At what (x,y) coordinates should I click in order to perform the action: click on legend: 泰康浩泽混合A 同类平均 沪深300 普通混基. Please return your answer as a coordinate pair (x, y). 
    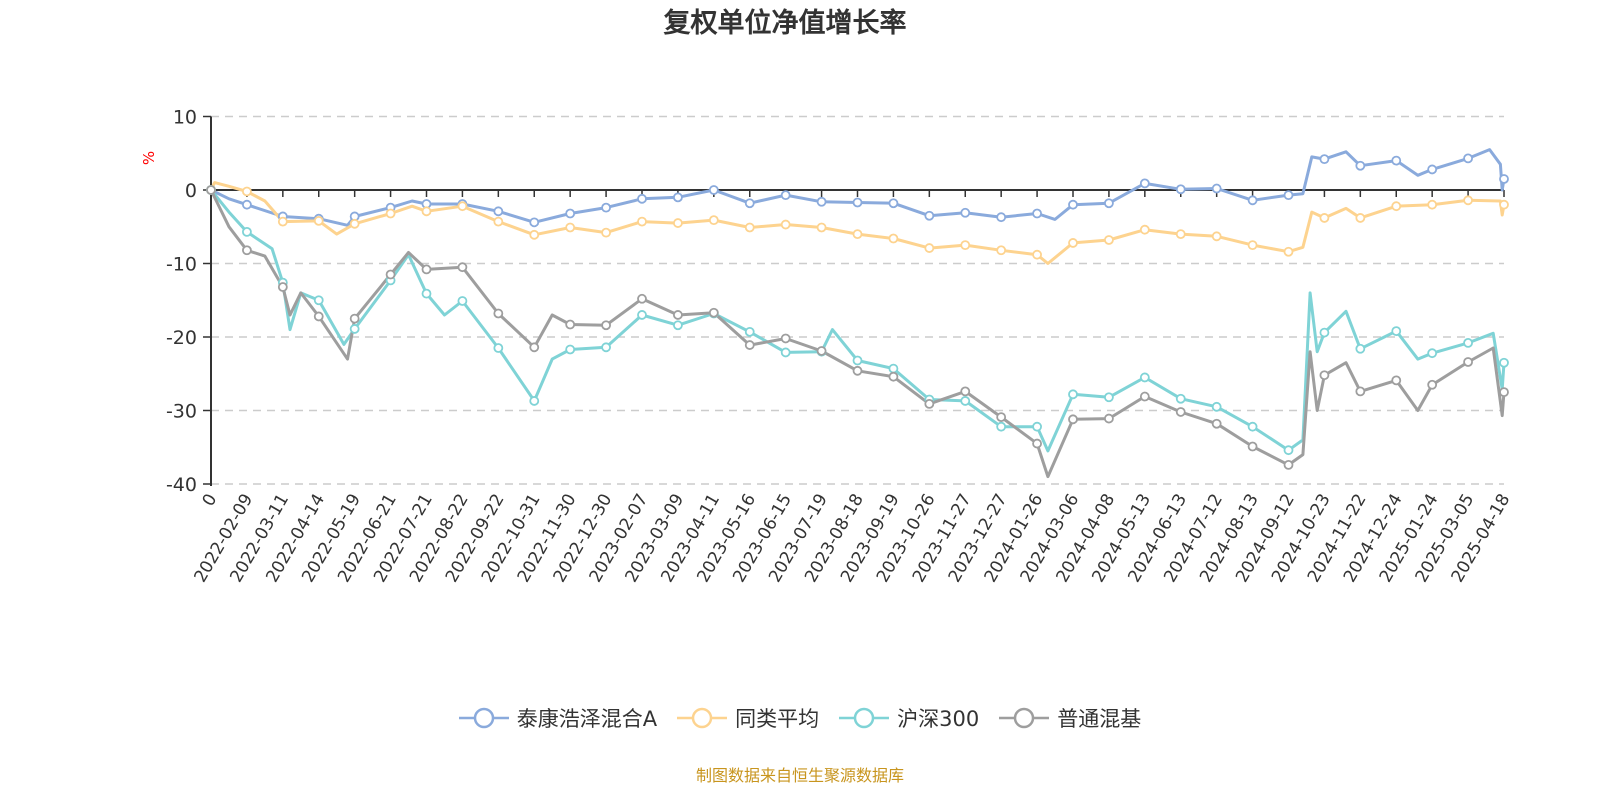
    Looking at the image, I should click on (800, 718).